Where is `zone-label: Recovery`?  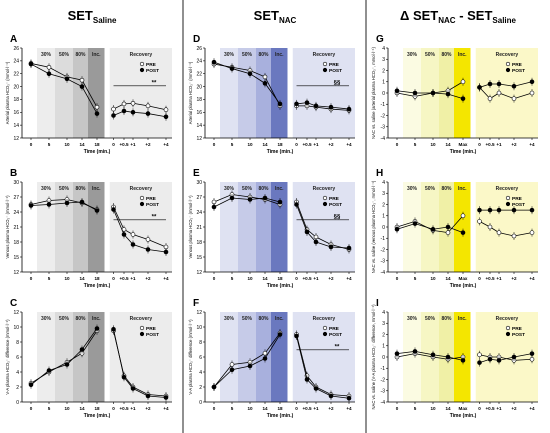
zone-label: Recovery is located at coordinates (141, 319).